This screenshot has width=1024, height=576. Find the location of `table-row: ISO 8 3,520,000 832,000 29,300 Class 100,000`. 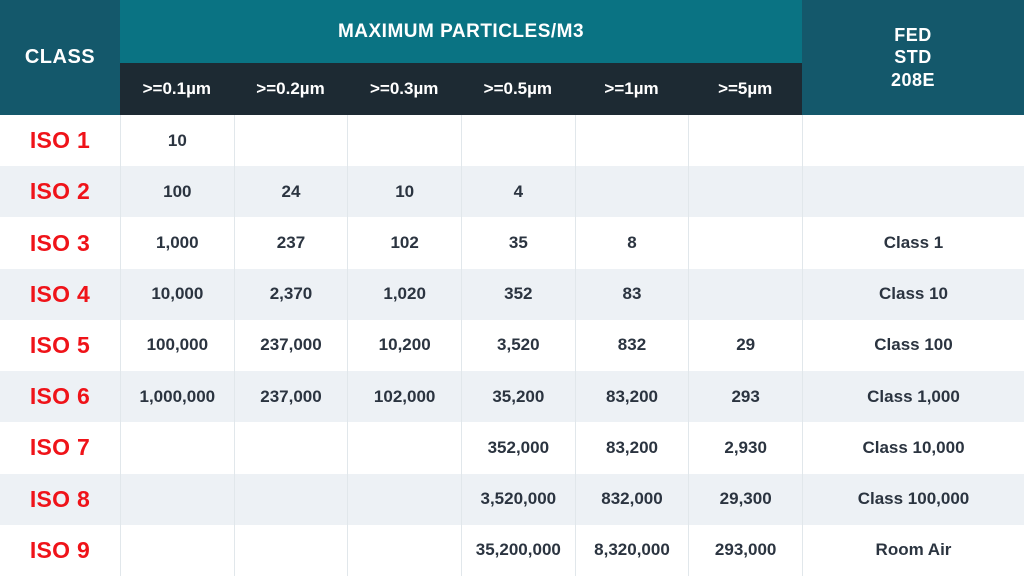

table-row: ISO 8 3,520,000 832,000 29,300 Class 100,000 is located at coordinates (512, 499).